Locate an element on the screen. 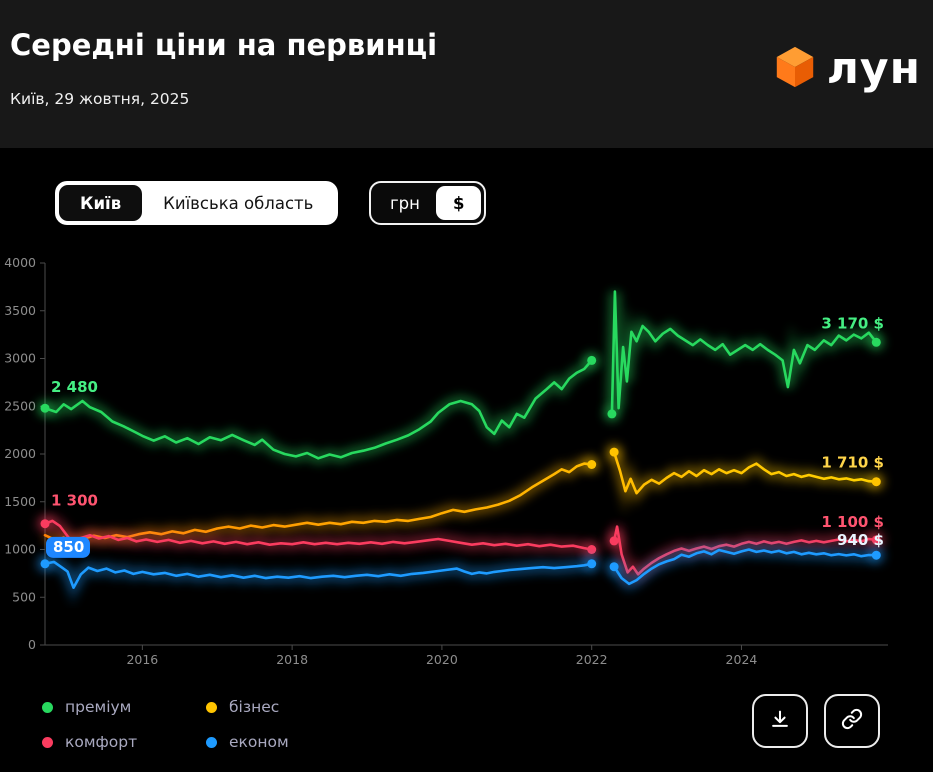 This screenshot has height=772, width=933. legend-label: бізнес is located at coordinates (254, 707).